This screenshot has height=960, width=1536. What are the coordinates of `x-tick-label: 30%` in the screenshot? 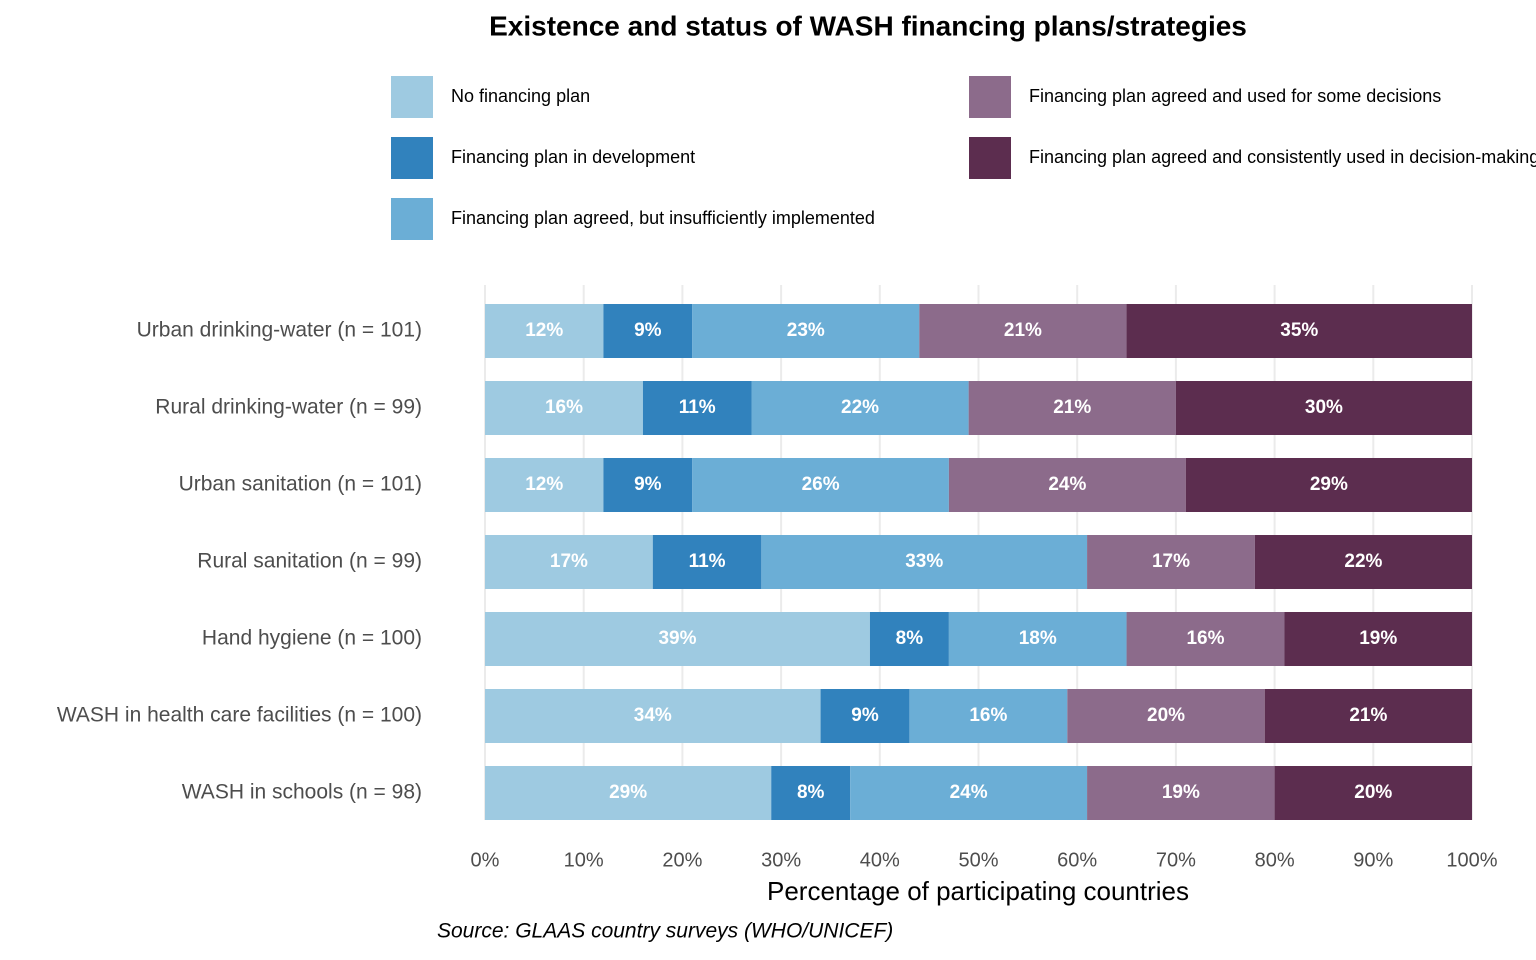 It's located at (781, 860).